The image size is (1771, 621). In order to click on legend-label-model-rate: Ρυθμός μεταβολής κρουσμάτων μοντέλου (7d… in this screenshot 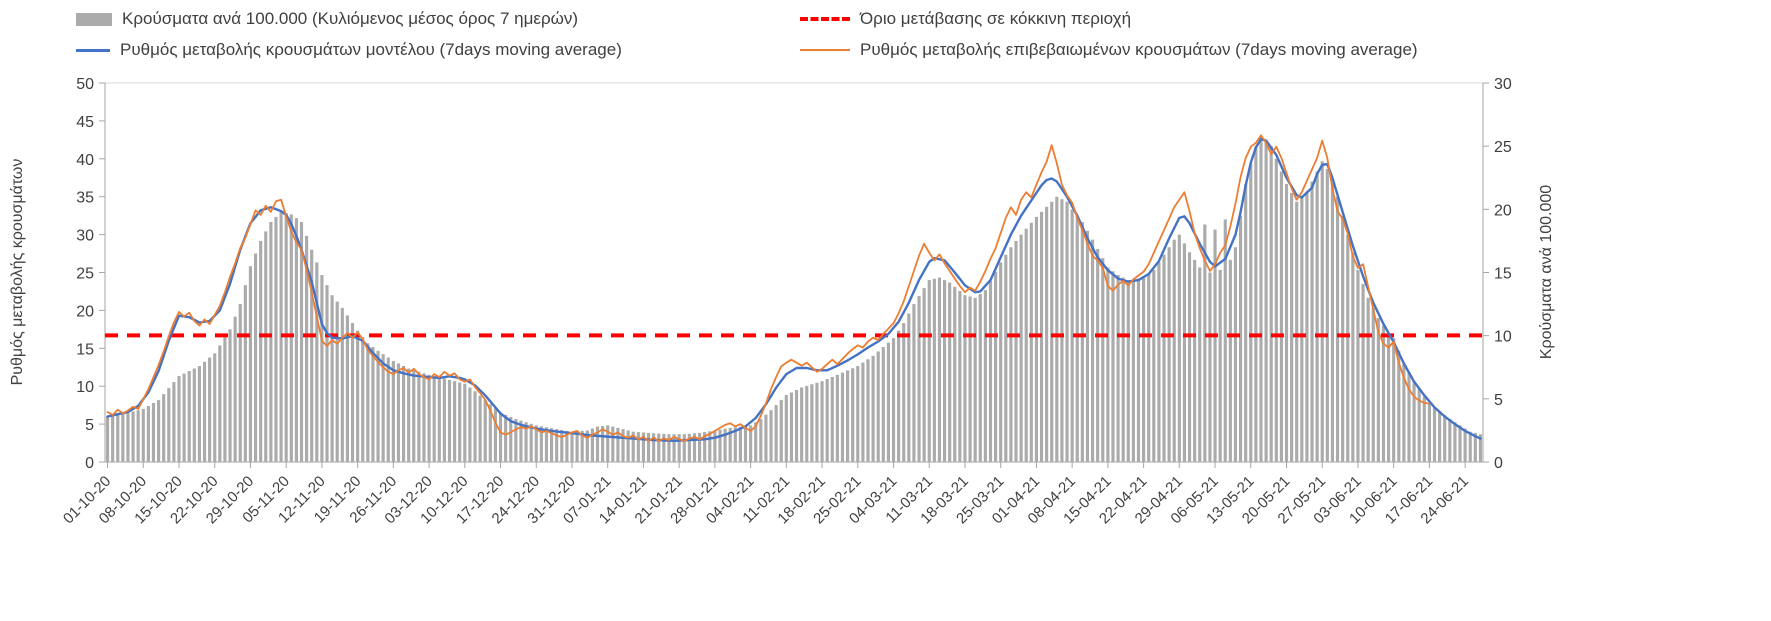, I will do `click(371, 49)`.